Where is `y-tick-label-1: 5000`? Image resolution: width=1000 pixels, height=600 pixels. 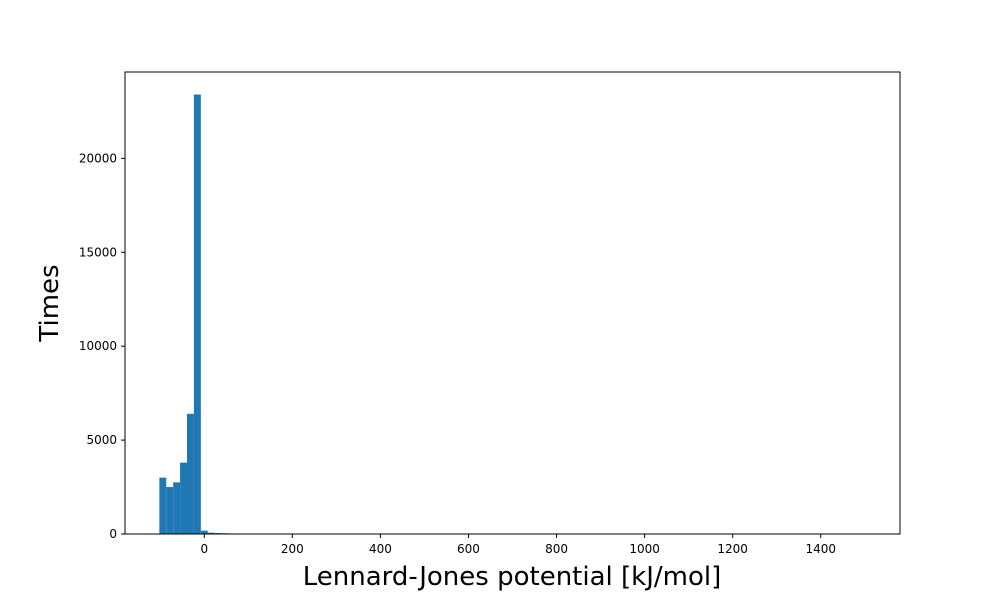
y-tick-label-1: 5000 is located at coordinates (101, 440).